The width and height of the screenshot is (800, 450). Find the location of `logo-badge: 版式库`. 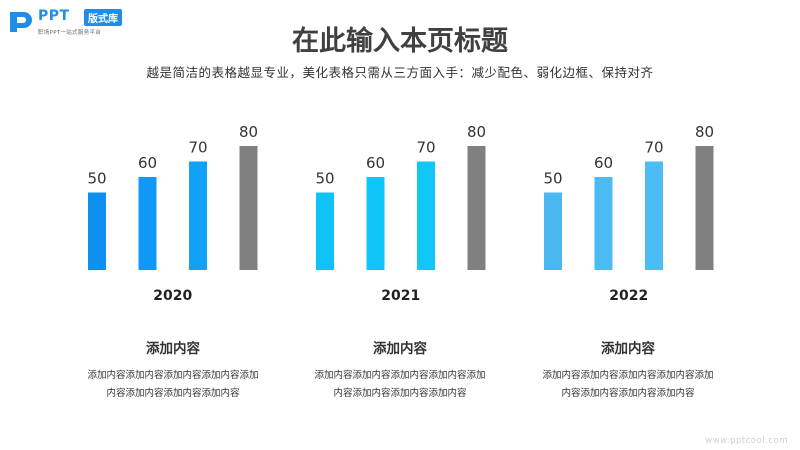

logo-badge: 版式库 is located at coordinates (103, 17).